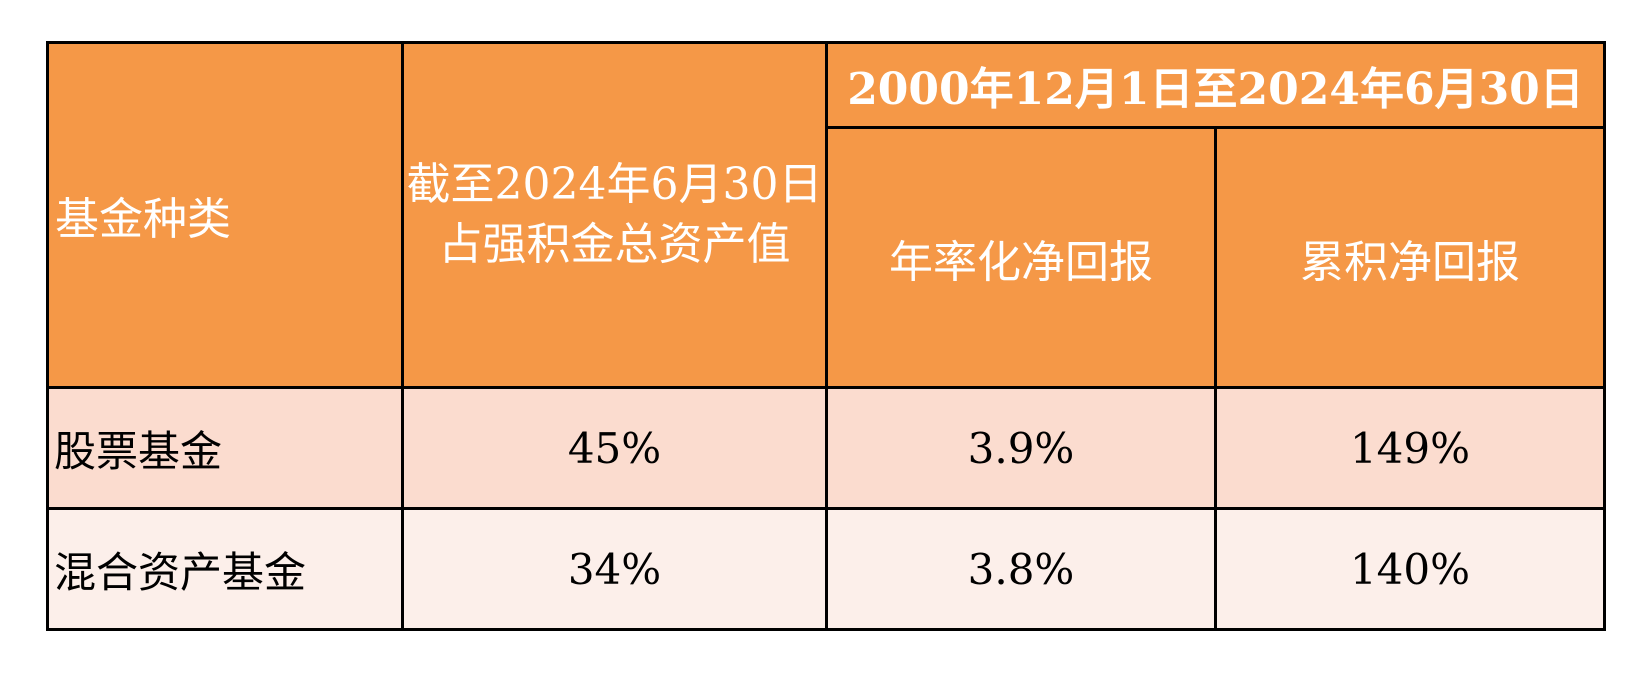  What do you see at coordinates (614, 569) in the screenshot?
I see `cell-share: 34%` at bounding box center [614, 569].